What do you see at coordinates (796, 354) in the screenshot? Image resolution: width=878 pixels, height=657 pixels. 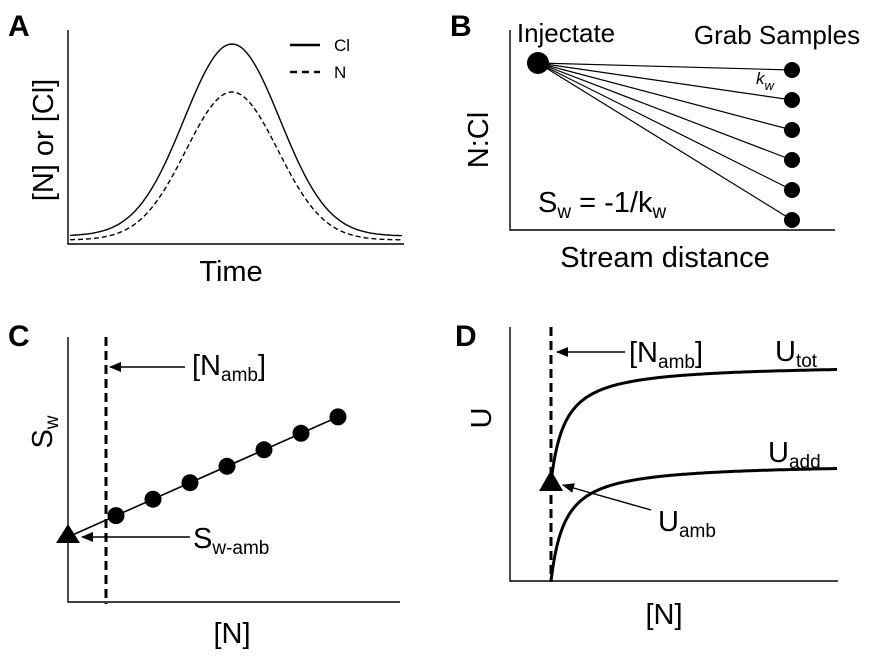 I see `u-tot-label: Utot` at bounding box center [796, 354].